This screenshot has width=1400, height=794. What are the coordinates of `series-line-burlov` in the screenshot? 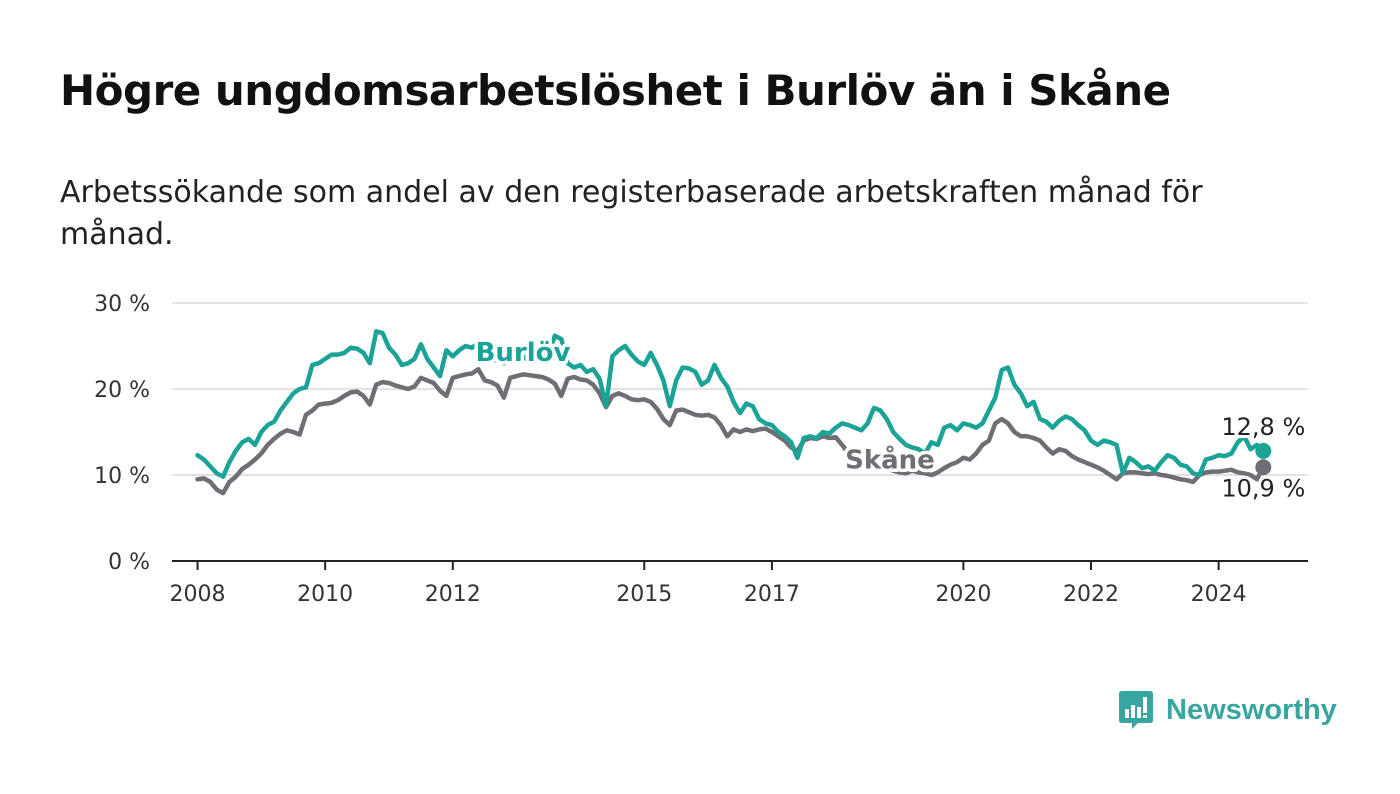 It's located at (730, 404).